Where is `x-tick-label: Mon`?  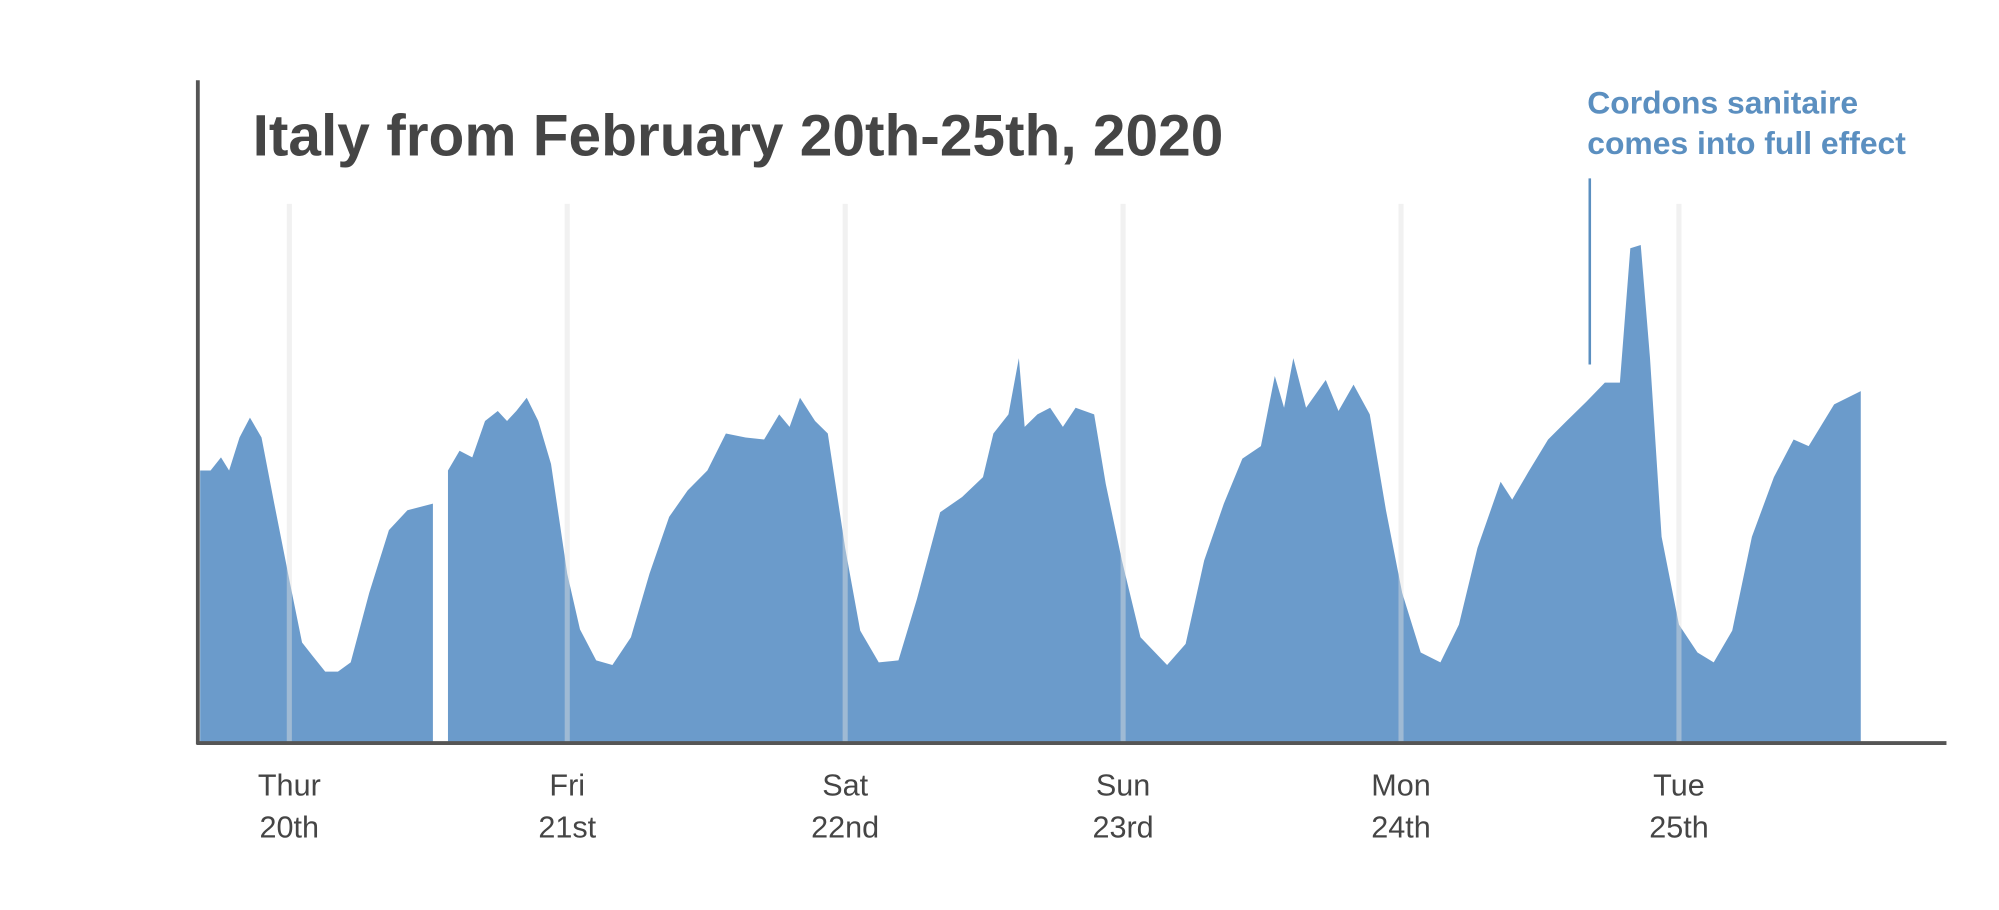 x-tick-label: Mon is located at coordinates (1400, 785).